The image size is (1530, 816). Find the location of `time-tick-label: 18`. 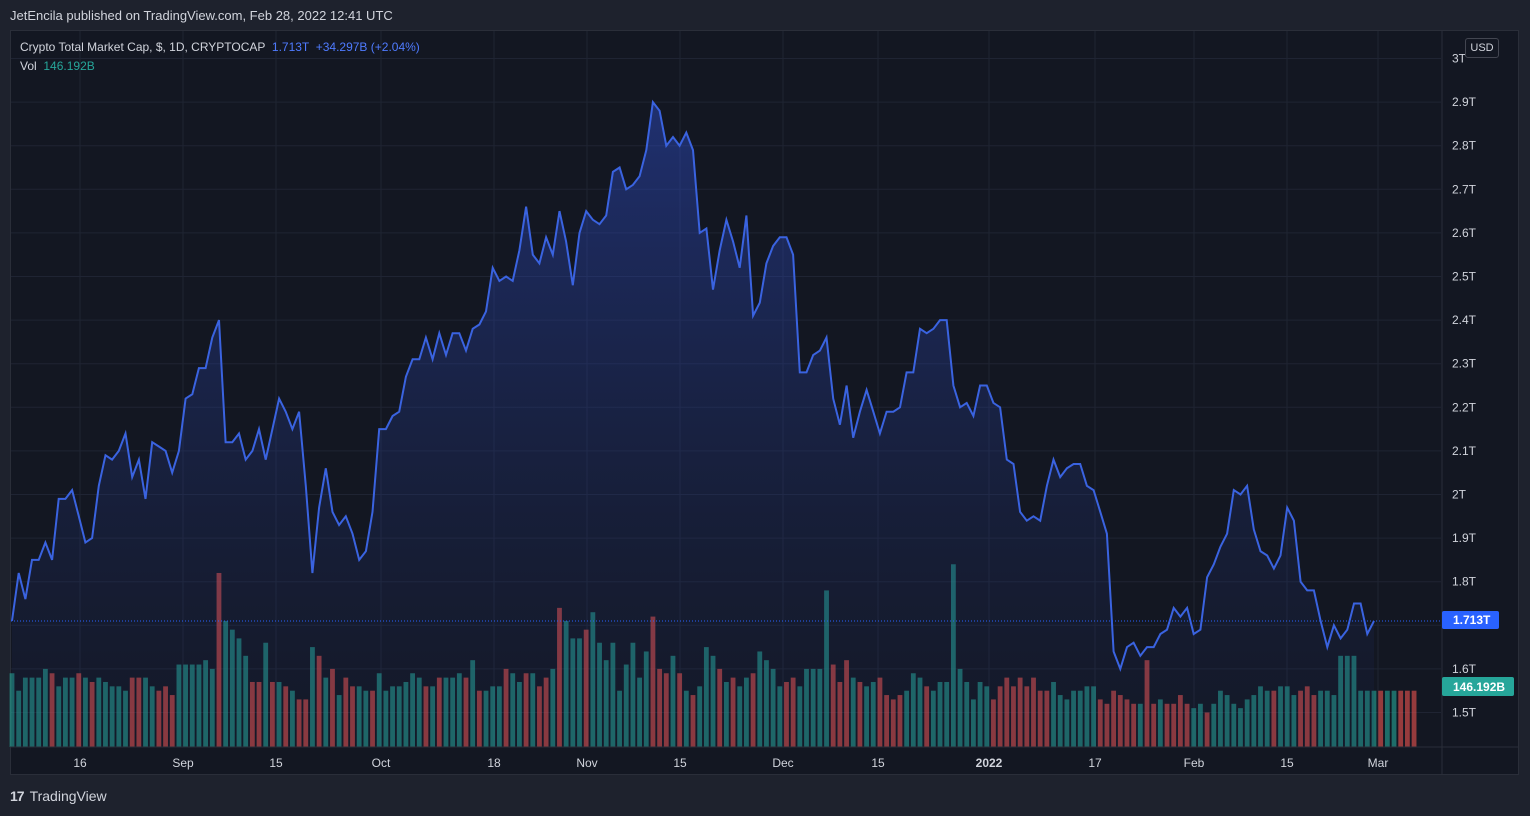

time-tick-label: 18 is located at coordinates (494, 763).